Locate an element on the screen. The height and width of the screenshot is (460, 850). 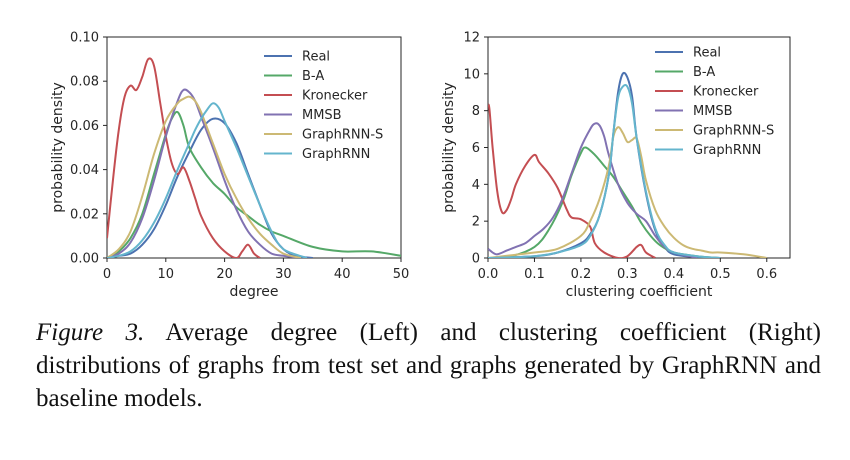
x-tick-label: 0.4 is located at coordinates (674, 274).